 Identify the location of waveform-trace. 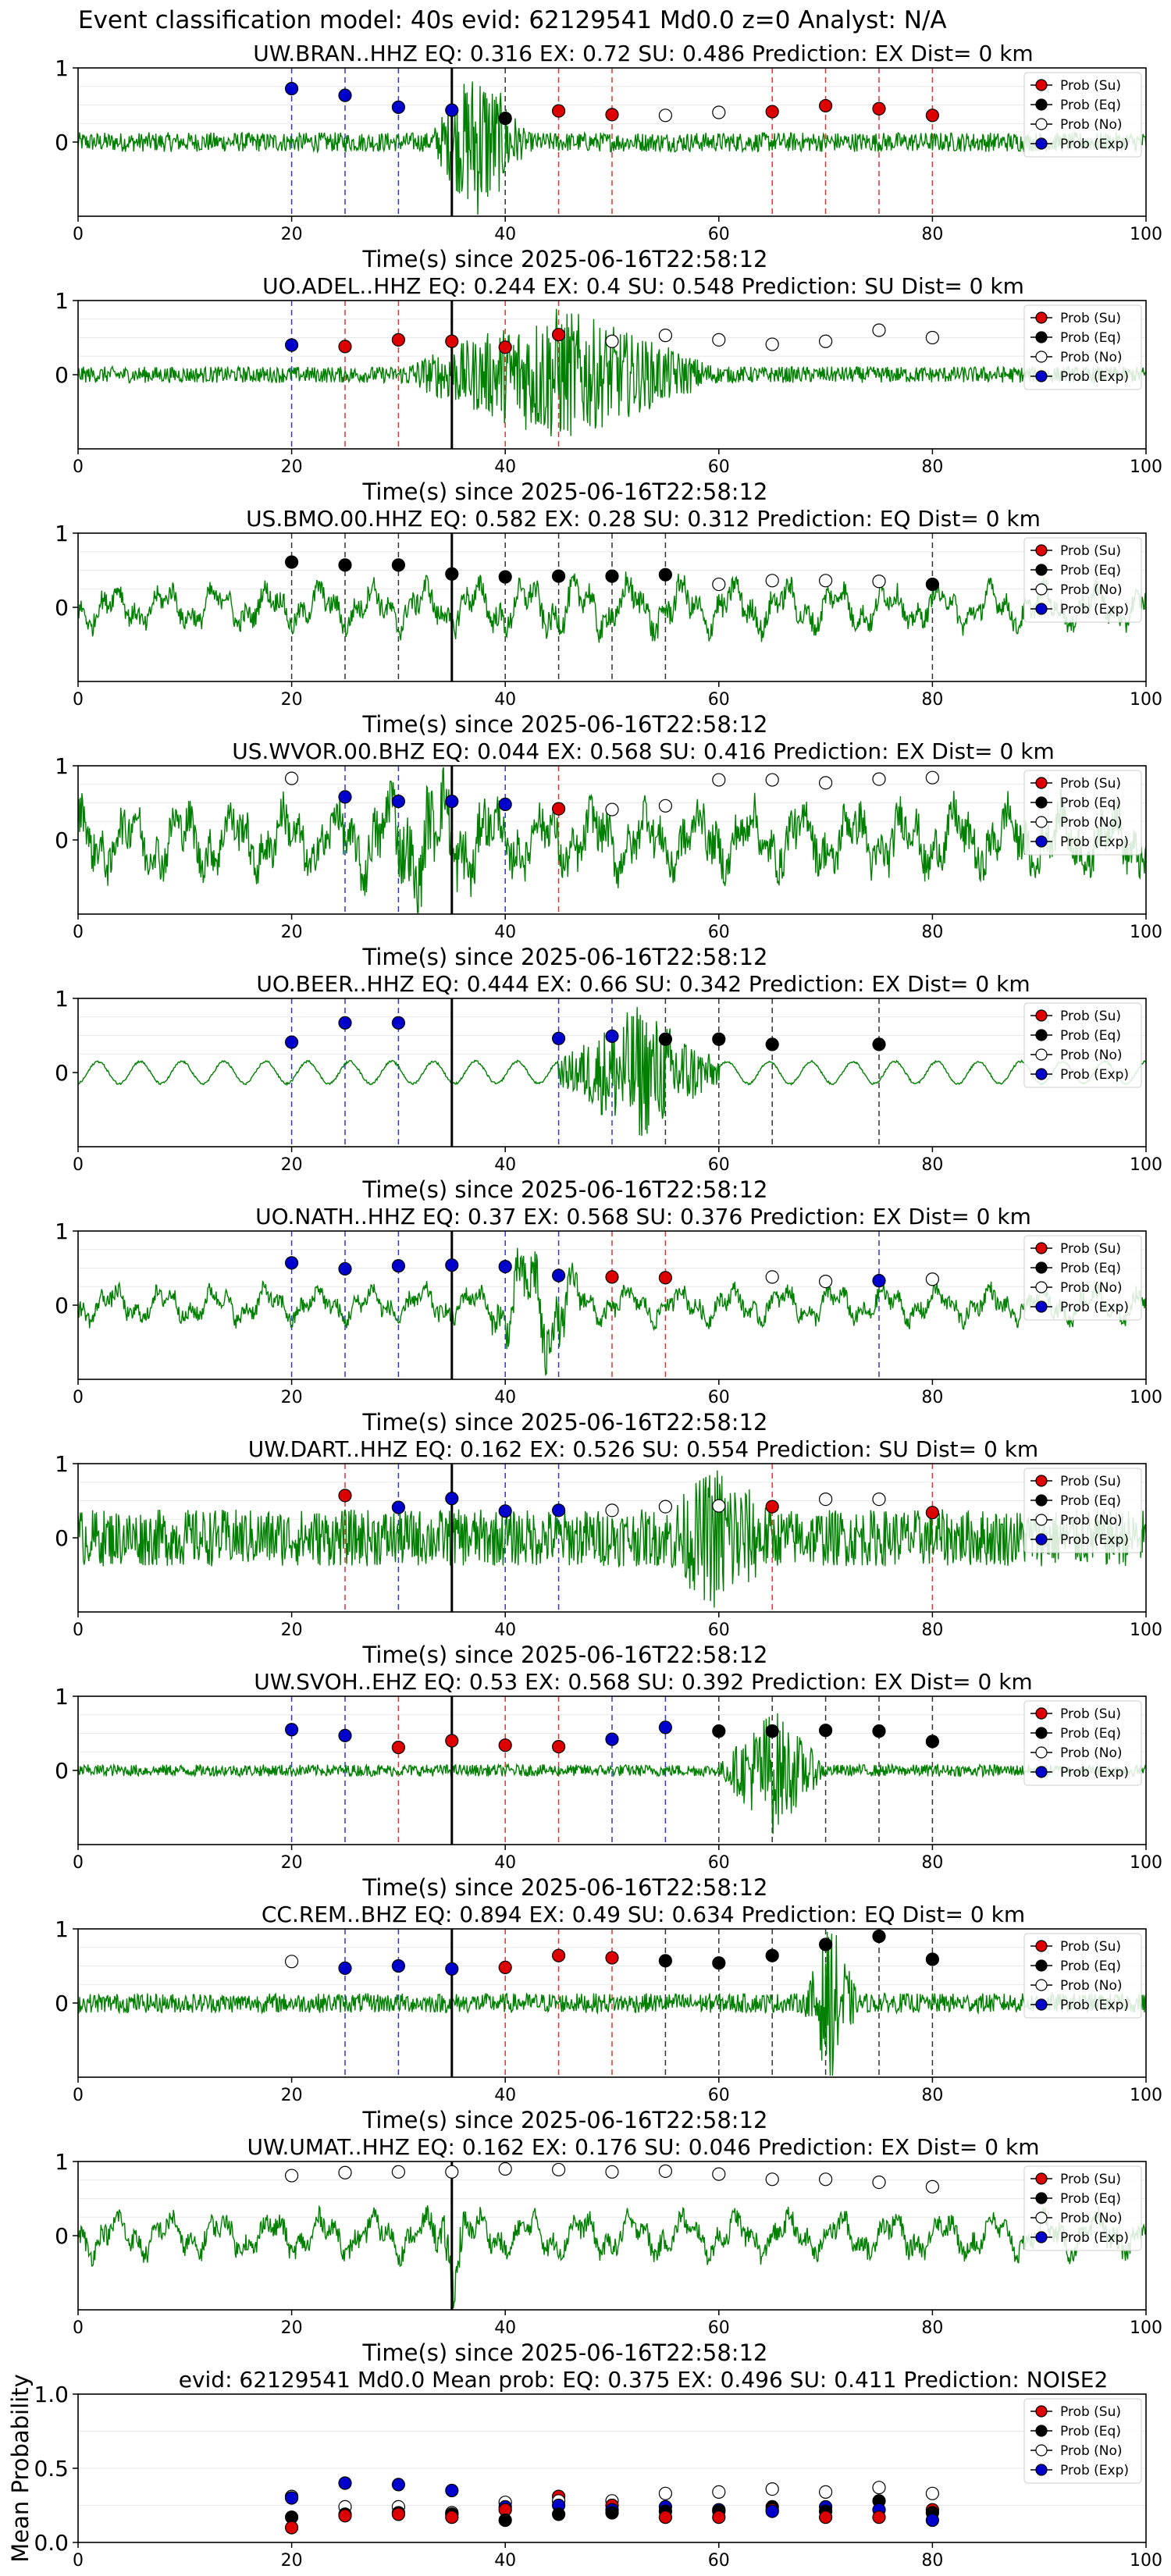
(612, 1072).